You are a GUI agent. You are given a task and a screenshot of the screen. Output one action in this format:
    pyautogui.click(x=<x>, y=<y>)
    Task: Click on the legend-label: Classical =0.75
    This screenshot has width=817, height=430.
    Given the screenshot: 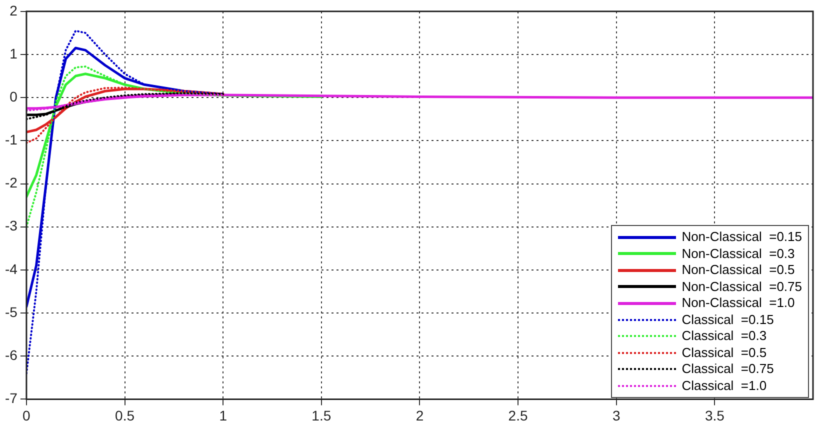 What is the action you would take?
    pyautogui.click(x=728, y=369)
    